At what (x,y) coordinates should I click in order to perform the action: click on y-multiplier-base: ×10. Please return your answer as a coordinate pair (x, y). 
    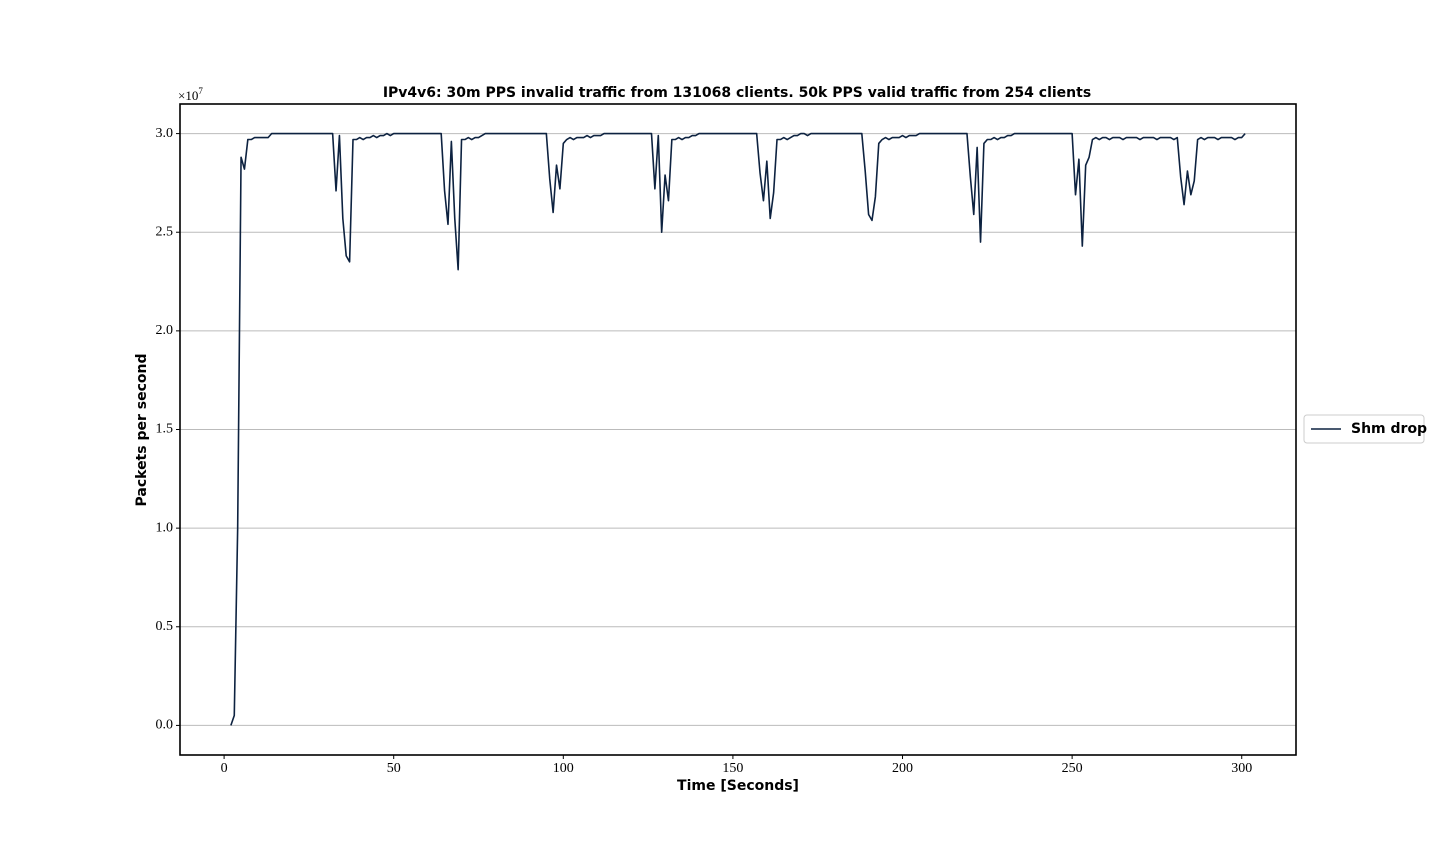
    Looking at the image, I should click on (188, 95).